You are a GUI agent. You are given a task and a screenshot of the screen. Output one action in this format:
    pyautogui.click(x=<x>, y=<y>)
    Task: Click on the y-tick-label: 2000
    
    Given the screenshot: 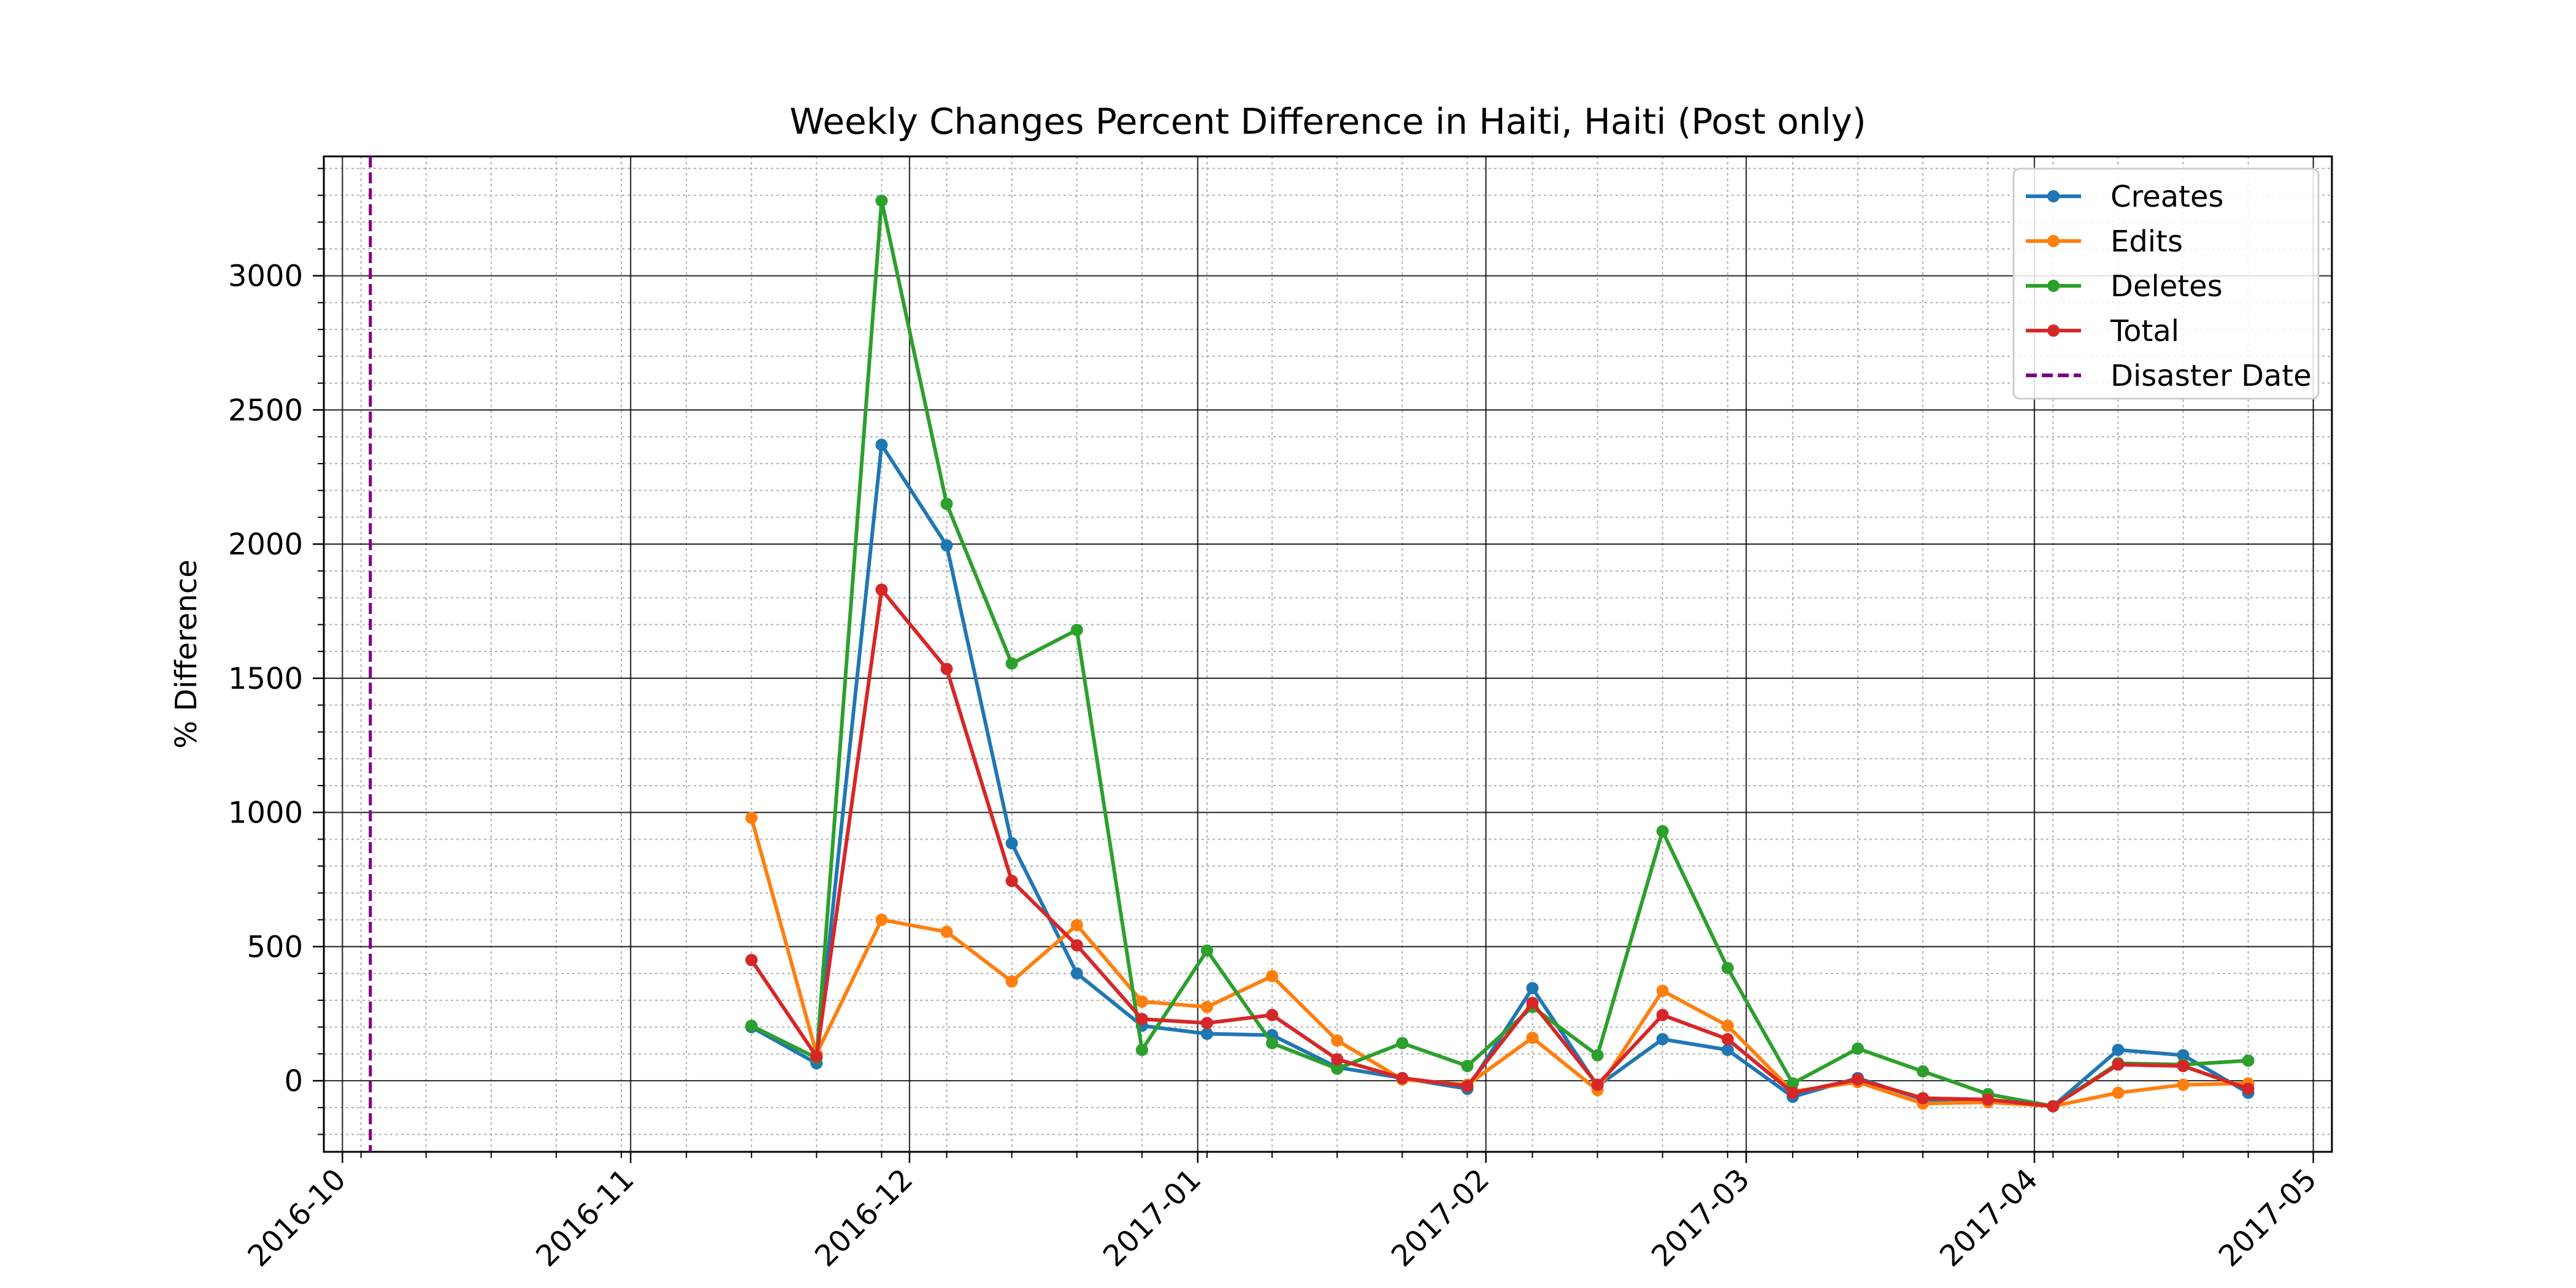 What is the action you would take?
    pyautogui.click(x=265, y=544)
    